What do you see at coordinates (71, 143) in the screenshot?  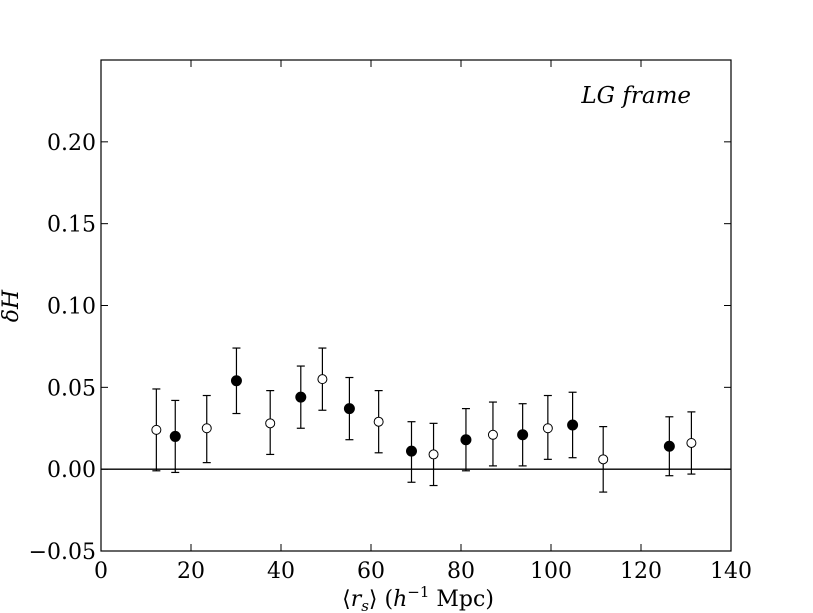 I see `y-tick-label: 0.20` at bounding box center [71, 143].